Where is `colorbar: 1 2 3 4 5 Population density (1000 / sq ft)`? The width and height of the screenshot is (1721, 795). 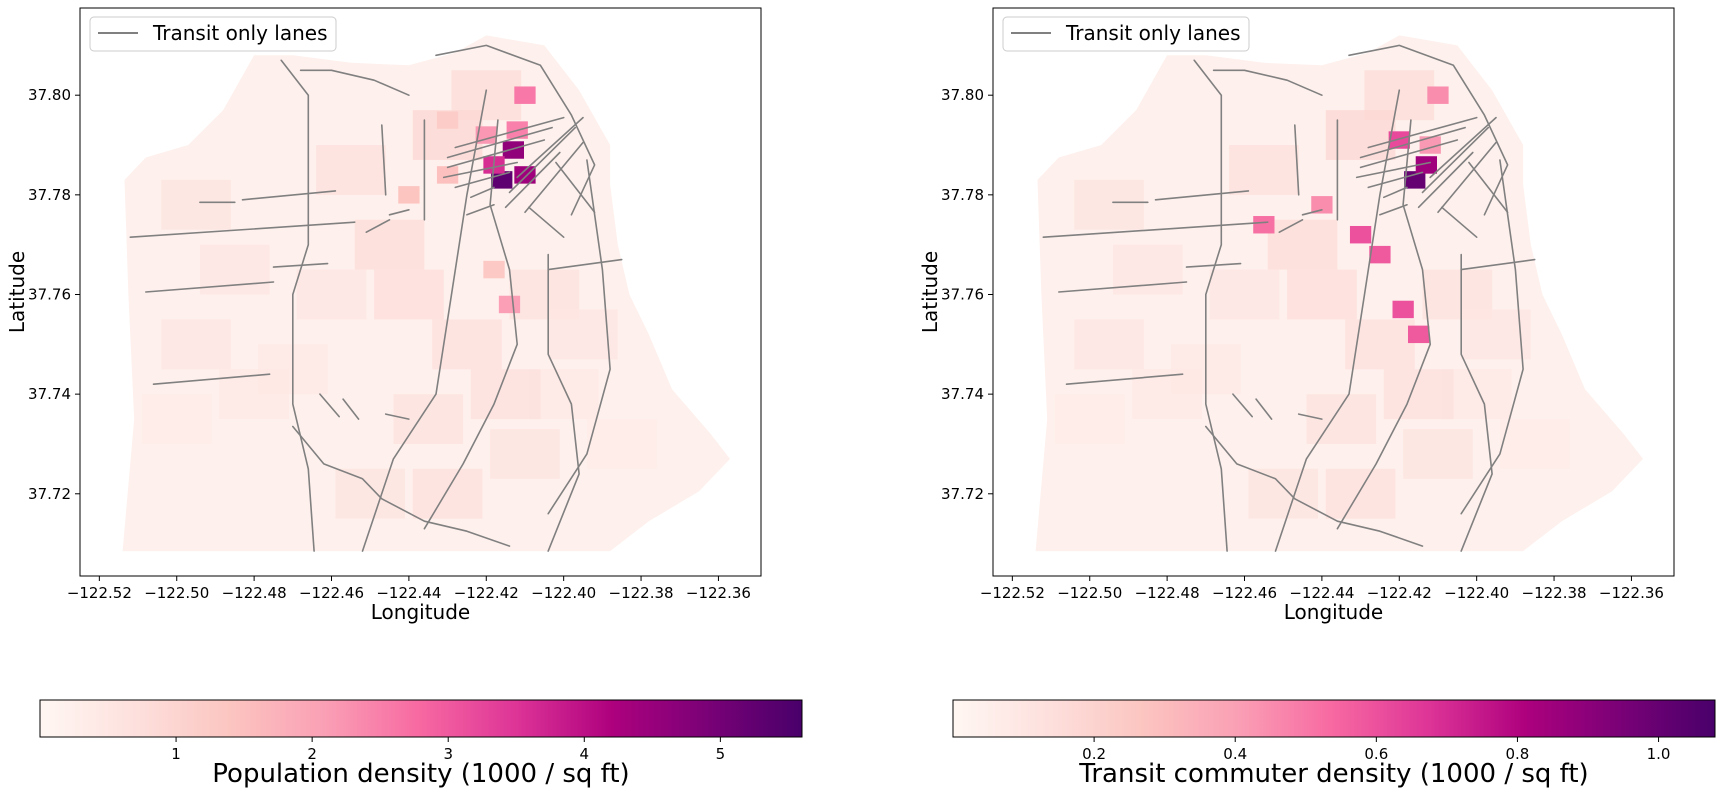
colorbar: 1 2 3 4 5 Population density (1000 / sq ft) is located at coordinates (421, 744).